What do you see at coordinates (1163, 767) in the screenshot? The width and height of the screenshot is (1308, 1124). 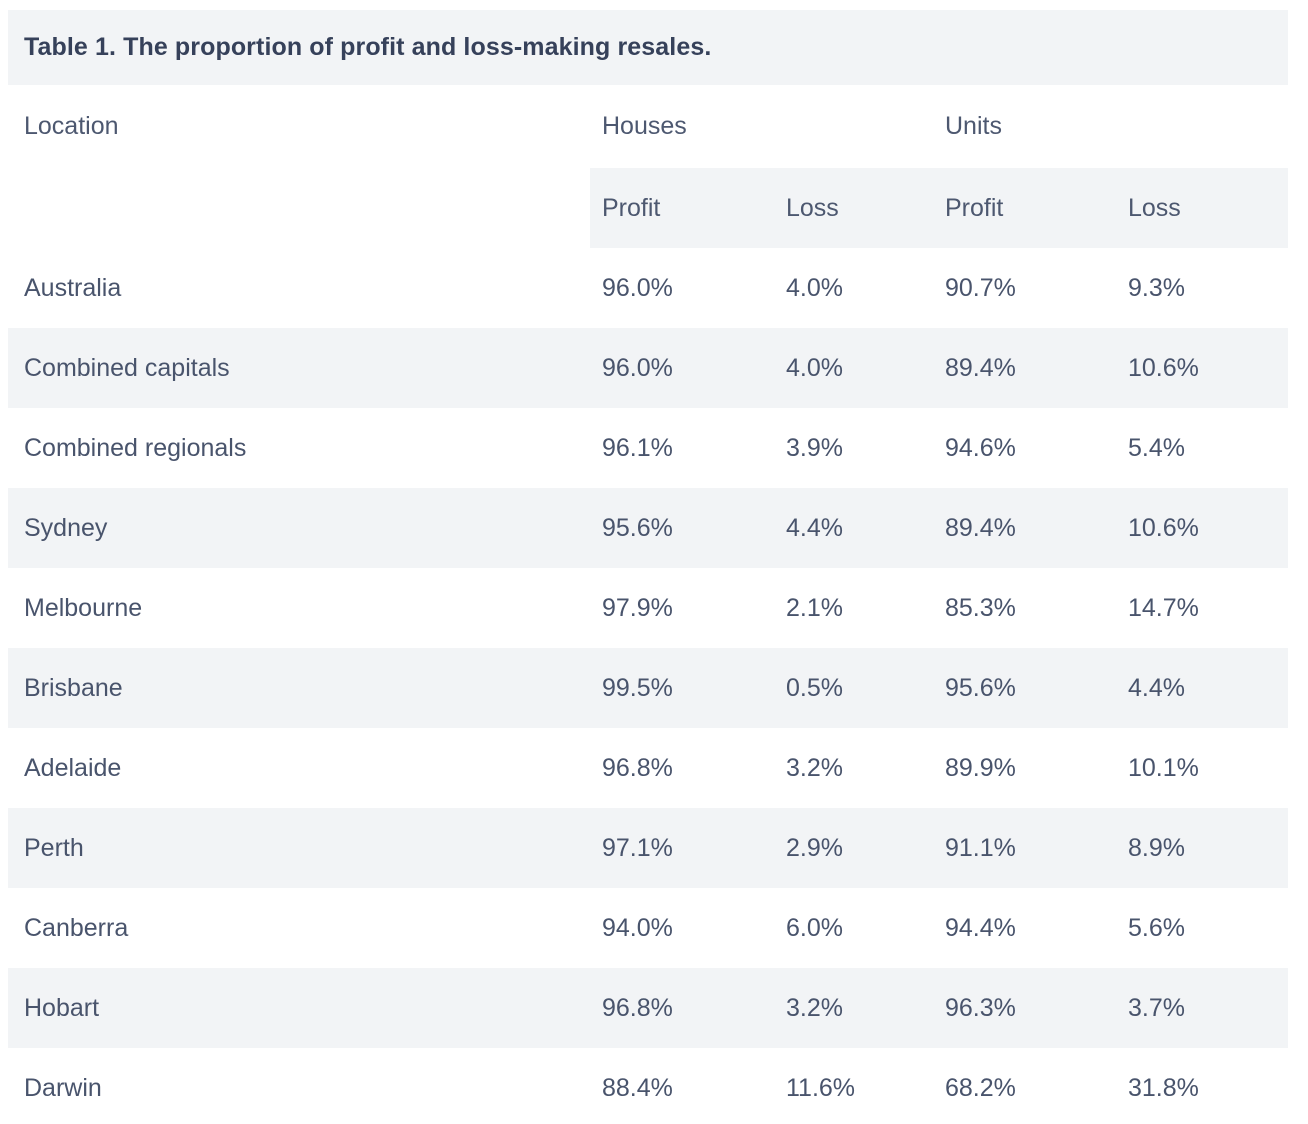 I see `units-loss-cell: 10.1%` at bounding box center [1163, 767].